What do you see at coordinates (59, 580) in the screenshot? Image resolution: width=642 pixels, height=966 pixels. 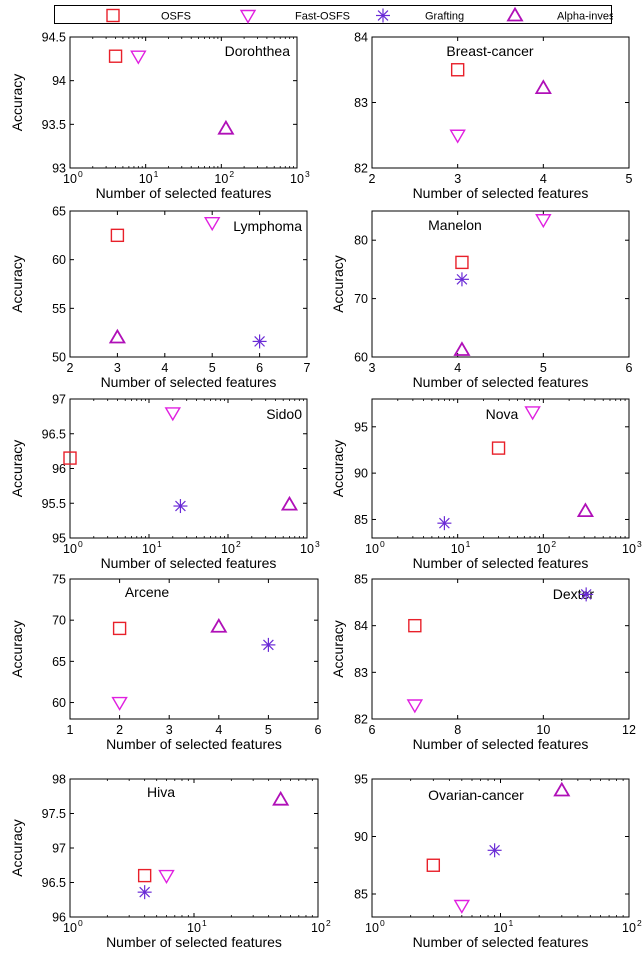 I see `y-tick-label: 75` at bounding box center [59, 580].